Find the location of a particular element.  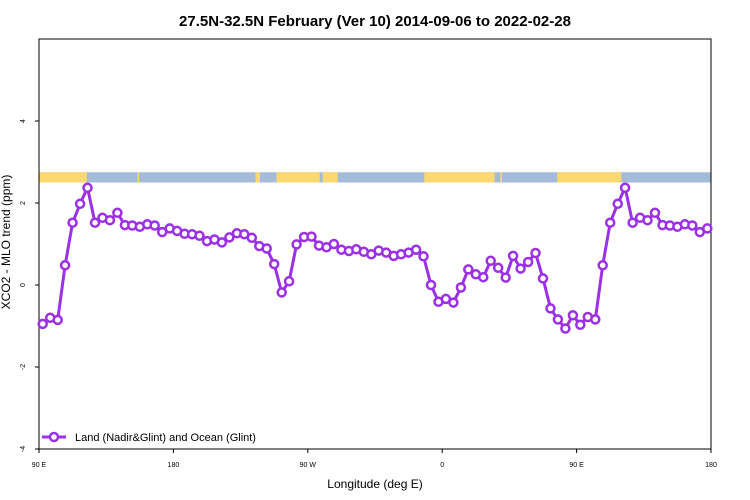

x-tick-label: 0 is located at coordinates (442, 465).